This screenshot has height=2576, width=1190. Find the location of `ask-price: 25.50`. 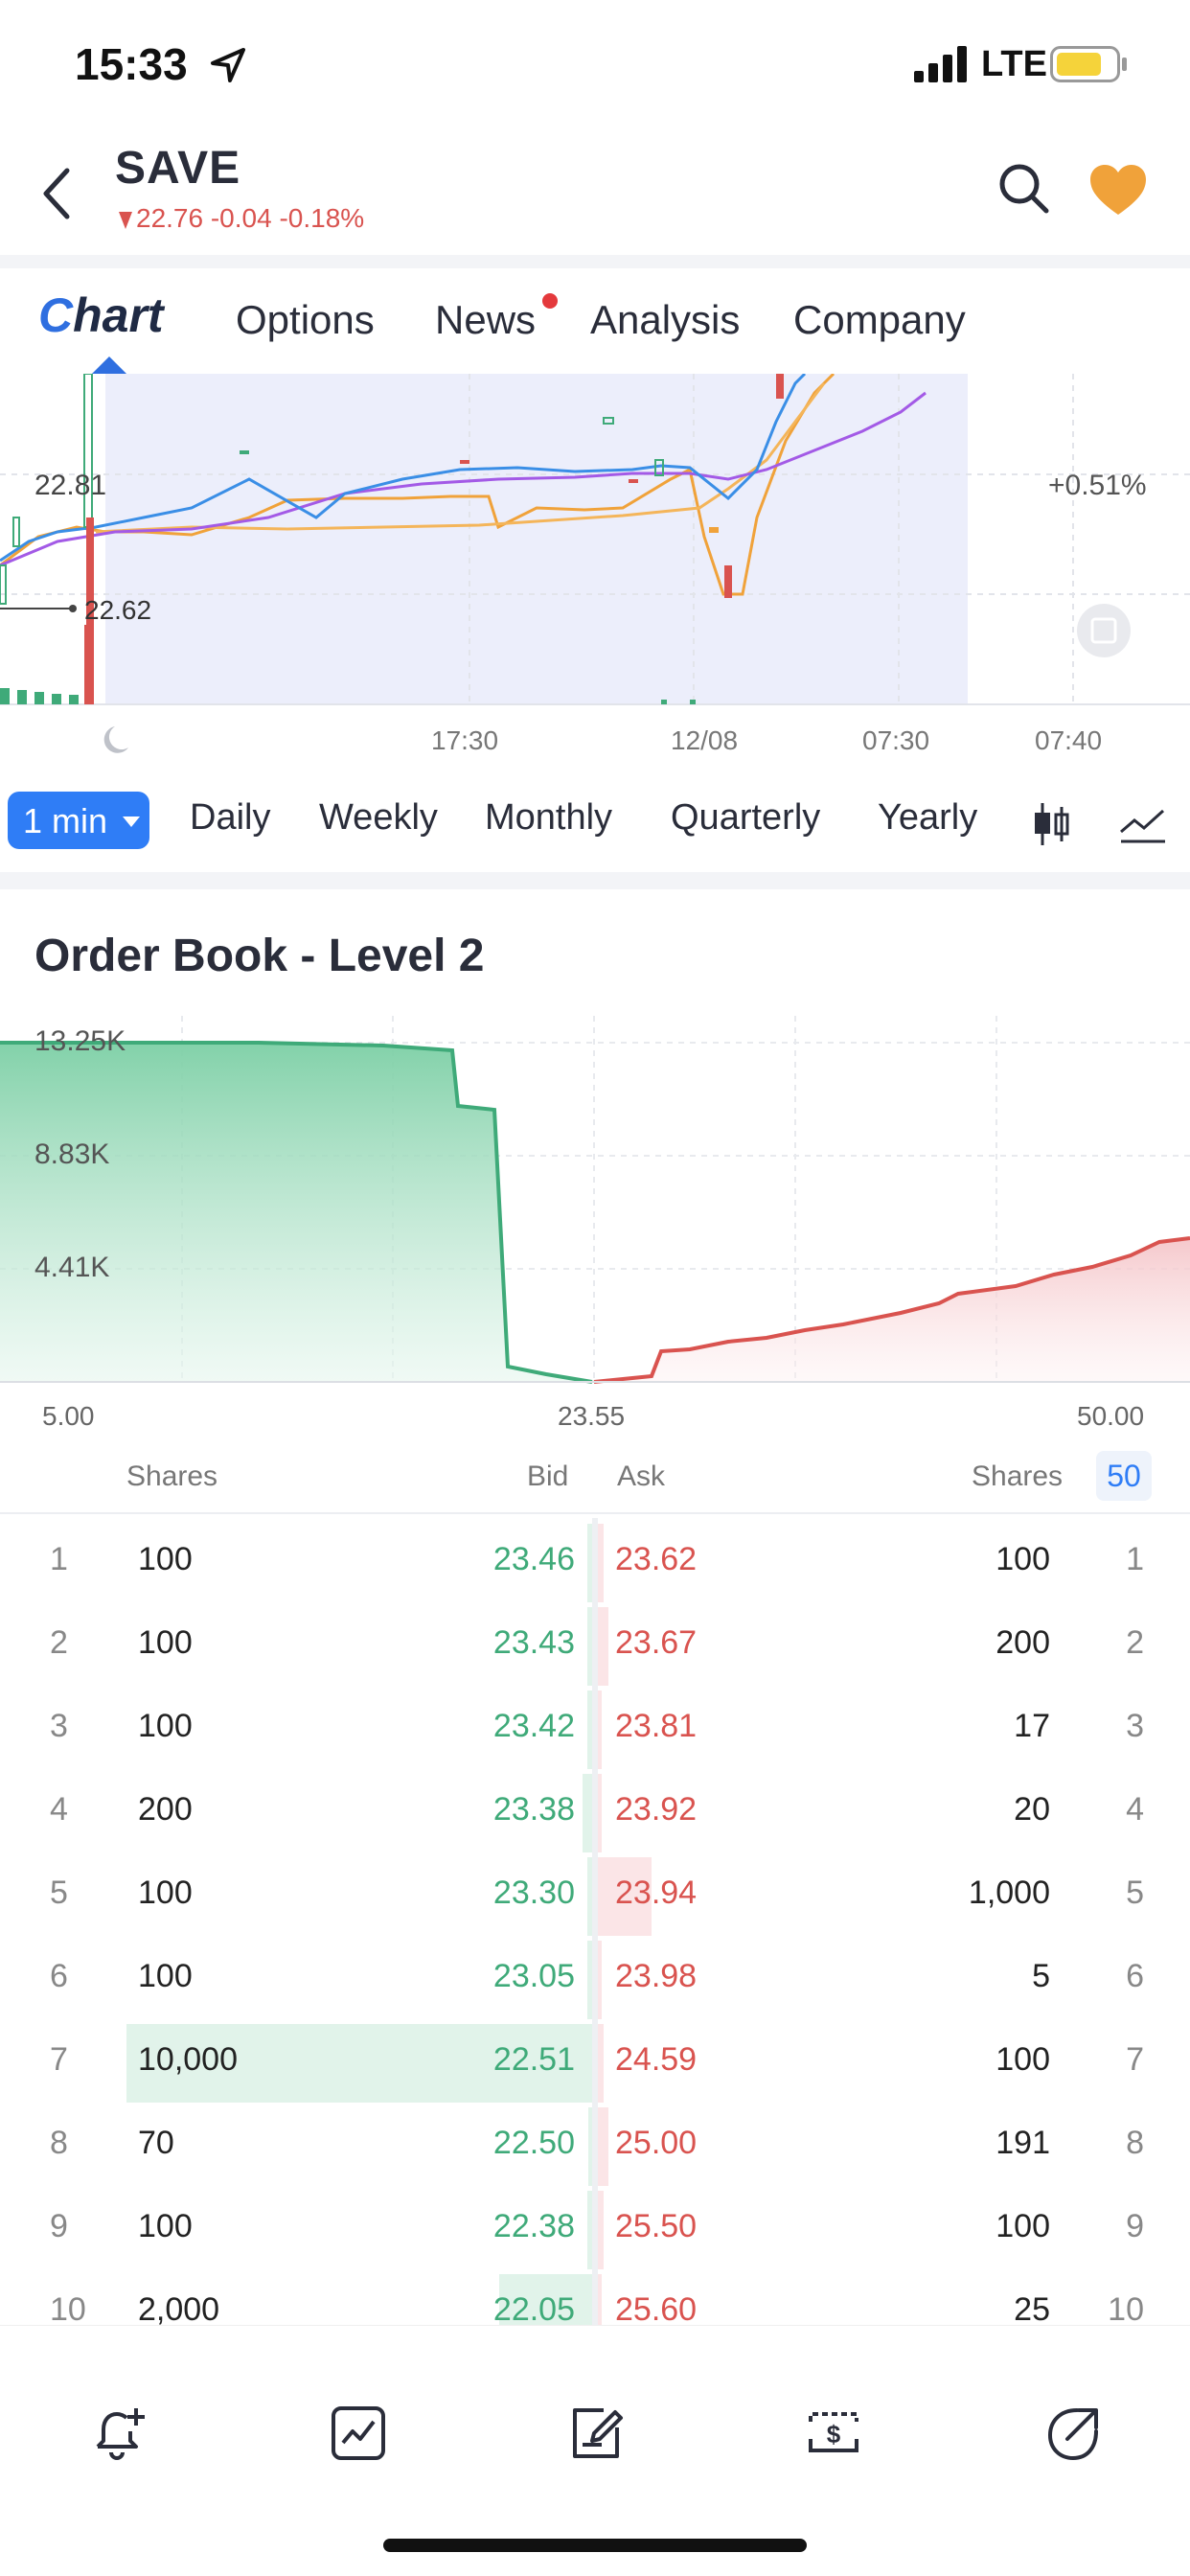

ask-price: 25.50 is located at coordinates (656, 2226).